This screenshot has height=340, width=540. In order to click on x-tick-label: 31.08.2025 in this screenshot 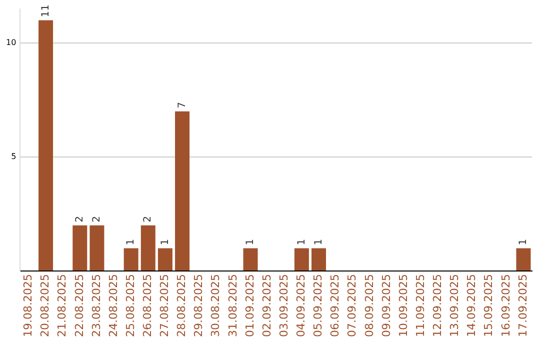, I will do `click(233, 306)`.